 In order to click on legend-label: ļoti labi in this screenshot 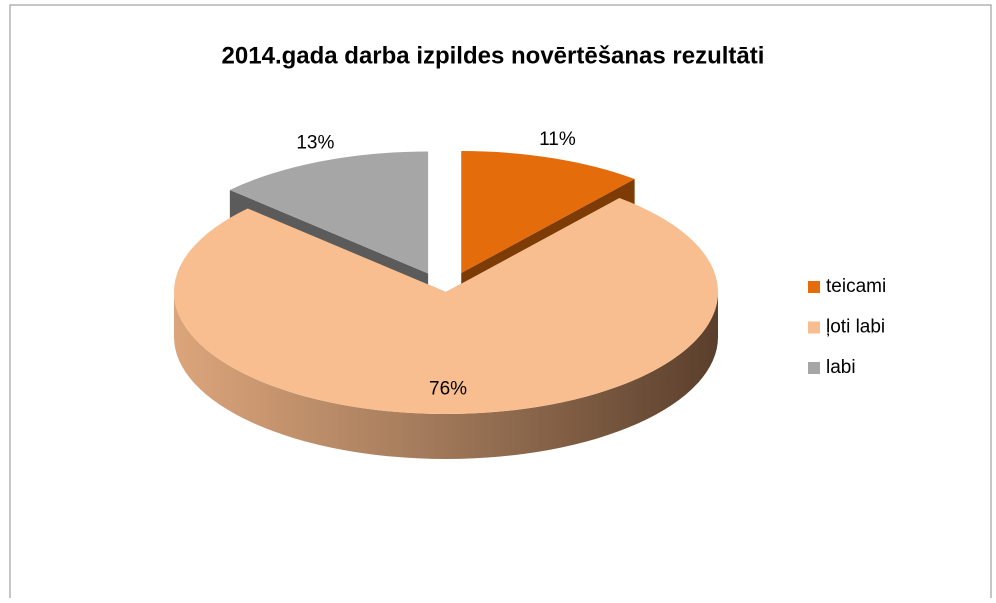, I will do `click(855, 327)`.